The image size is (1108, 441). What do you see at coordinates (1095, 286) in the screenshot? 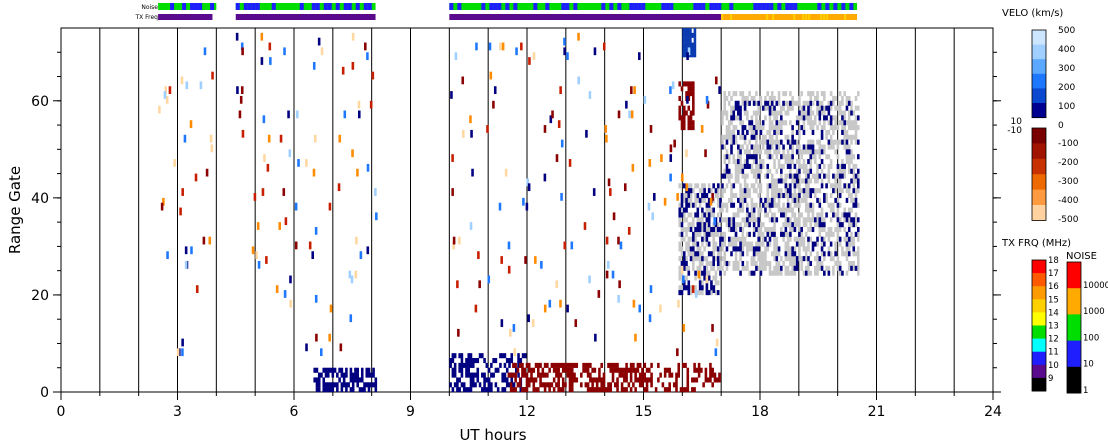
I see `noise-legend-tick: 10000` at bounding box center [1095, 286].